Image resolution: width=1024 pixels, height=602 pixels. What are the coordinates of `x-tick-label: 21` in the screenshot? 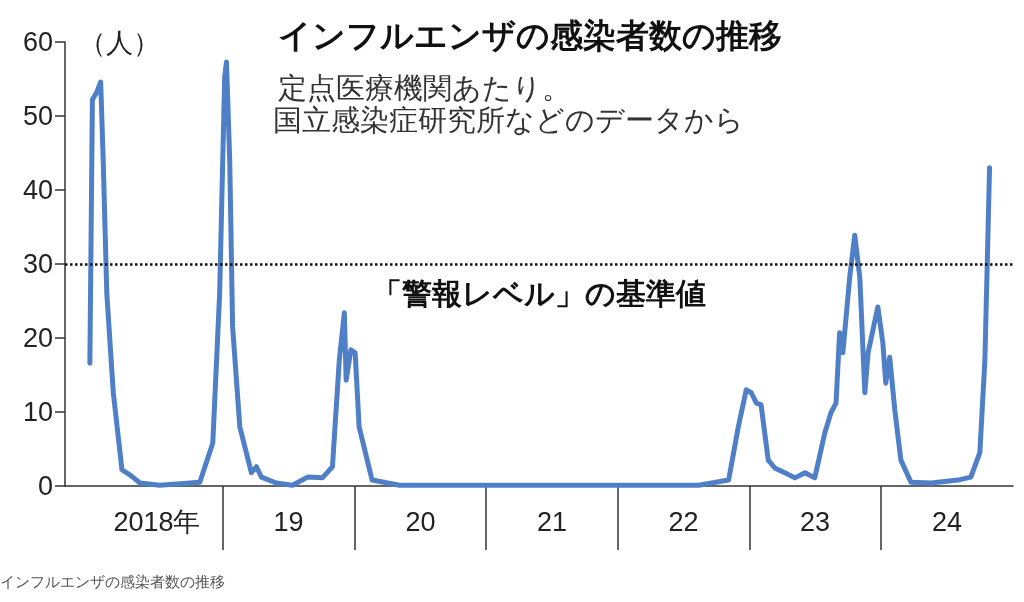 It's located at (551, 521).